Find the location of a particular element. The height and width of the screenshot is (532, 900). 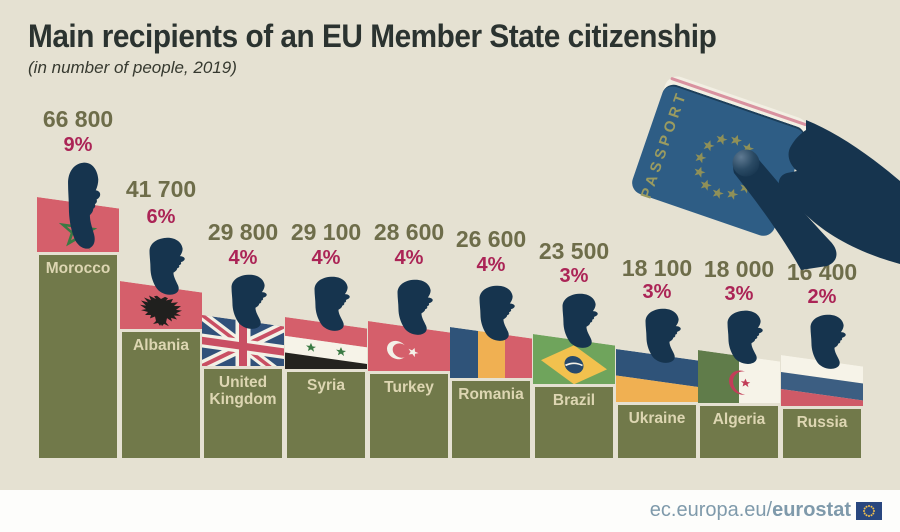

bar-column-romania: 26 600 4% Romania is located at coordinates (491, 229).